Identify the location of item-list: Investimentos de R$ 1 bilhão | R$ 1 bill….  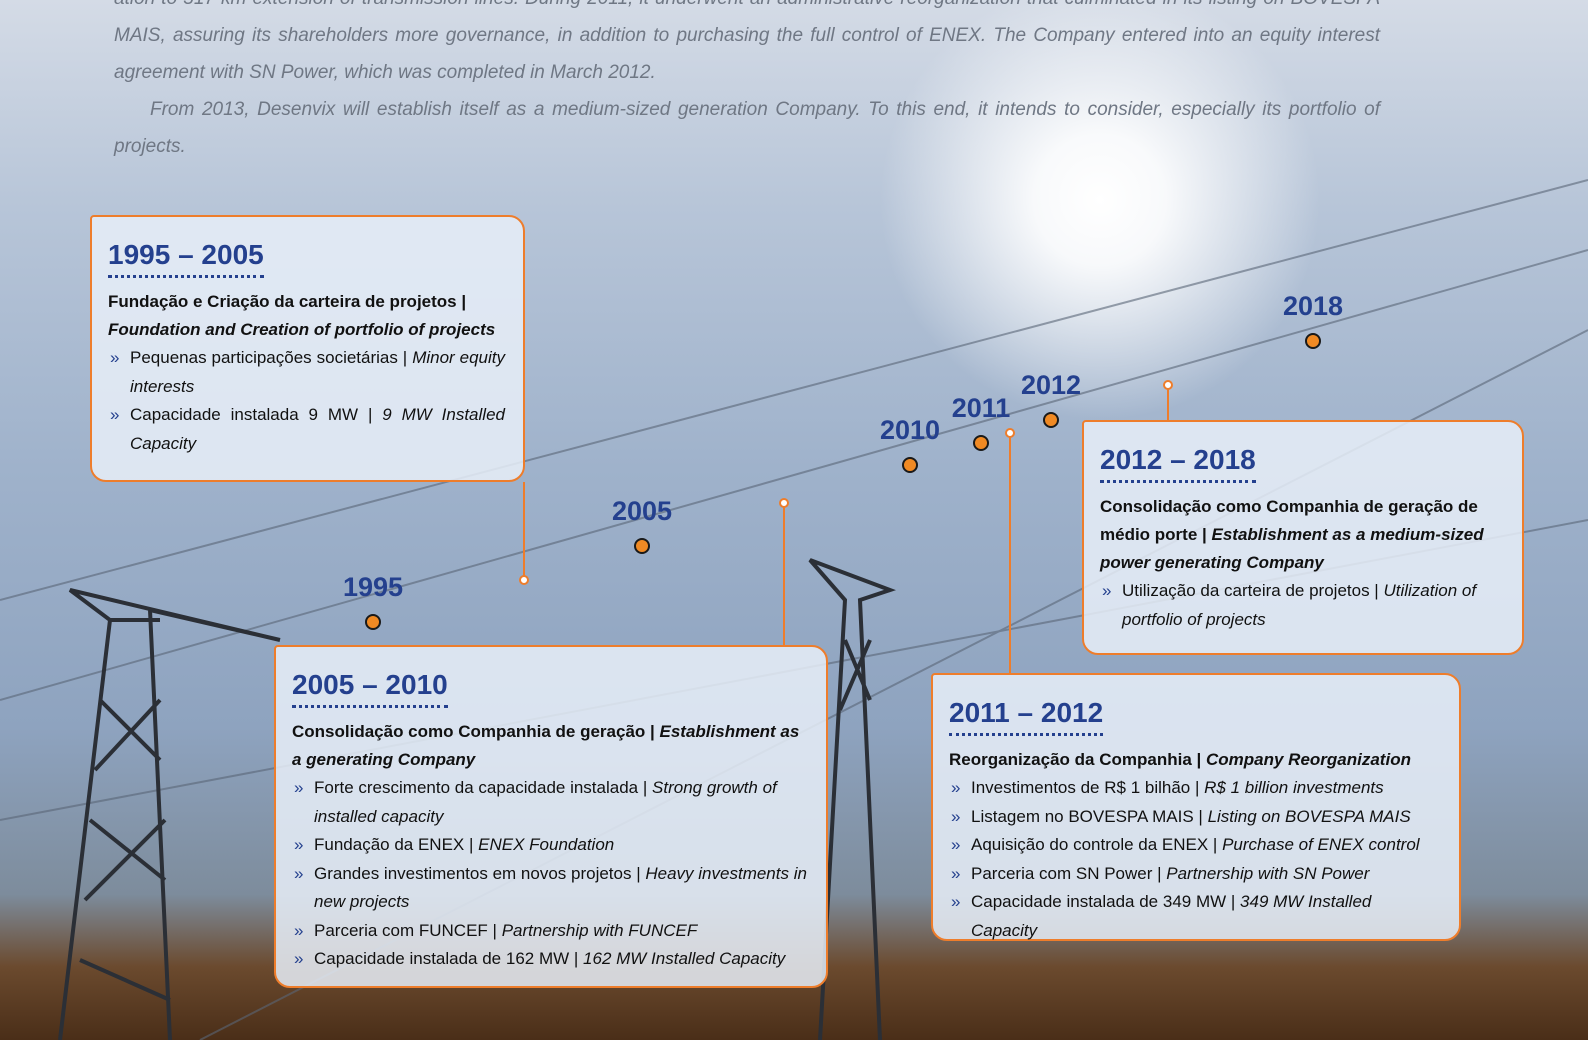
(1195, 859).